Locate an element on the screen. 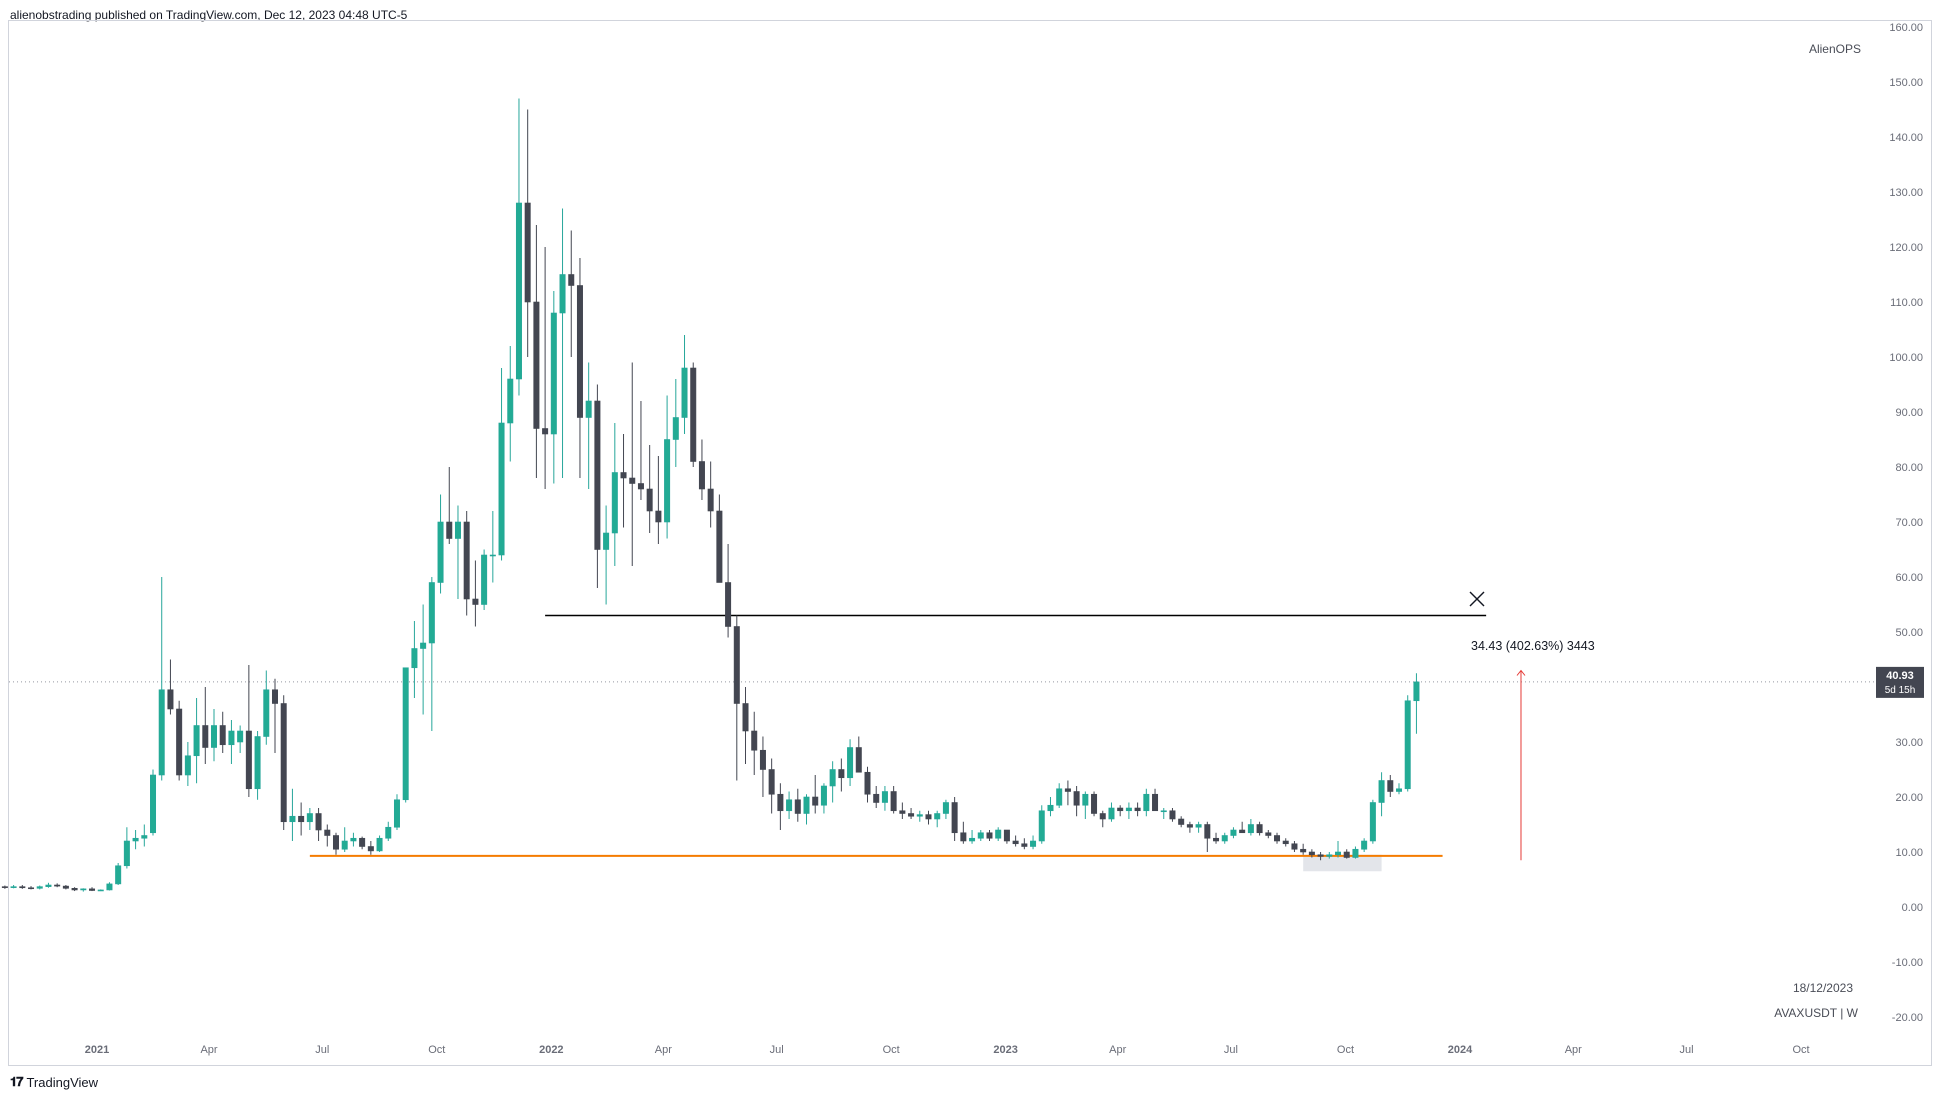 The height and width of the screenshot is (1099, 1940). y-tick-label: -10.00 is located at coordinates (1907, 963).